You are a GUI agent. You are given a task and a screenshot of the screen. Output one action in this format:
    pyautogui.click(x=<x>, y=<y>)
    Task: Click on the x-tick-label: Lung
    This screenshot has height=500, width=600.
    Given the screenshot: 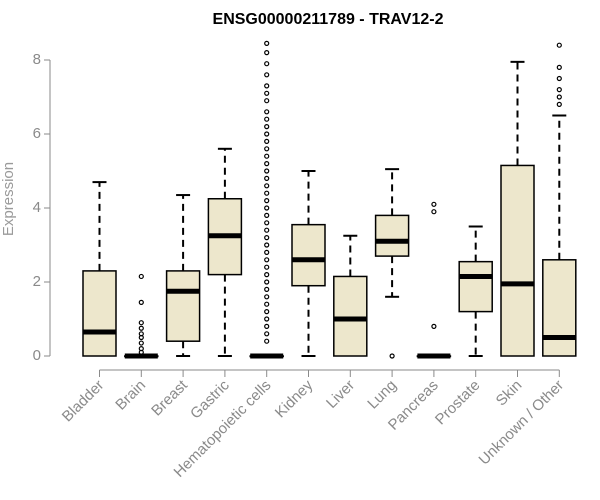 What is the action you would take?
    pyautogui.click(x=382, y=395)
    